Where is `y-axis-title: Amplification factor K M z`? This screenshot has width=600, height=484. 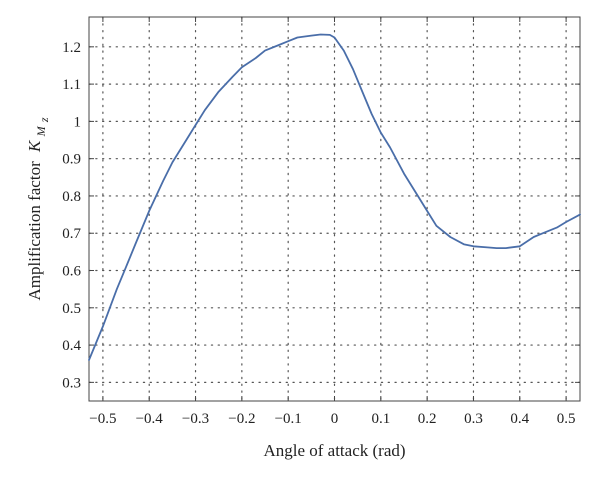 y-axis-title: Amplification factor K M z is located at coordinates (38, 208).